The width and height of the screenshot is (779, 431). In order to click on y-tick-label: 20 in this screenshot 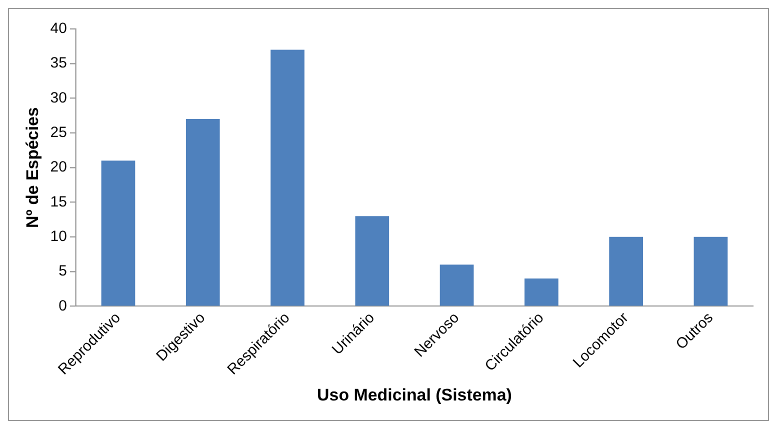, I will do `click(58, 167)`.